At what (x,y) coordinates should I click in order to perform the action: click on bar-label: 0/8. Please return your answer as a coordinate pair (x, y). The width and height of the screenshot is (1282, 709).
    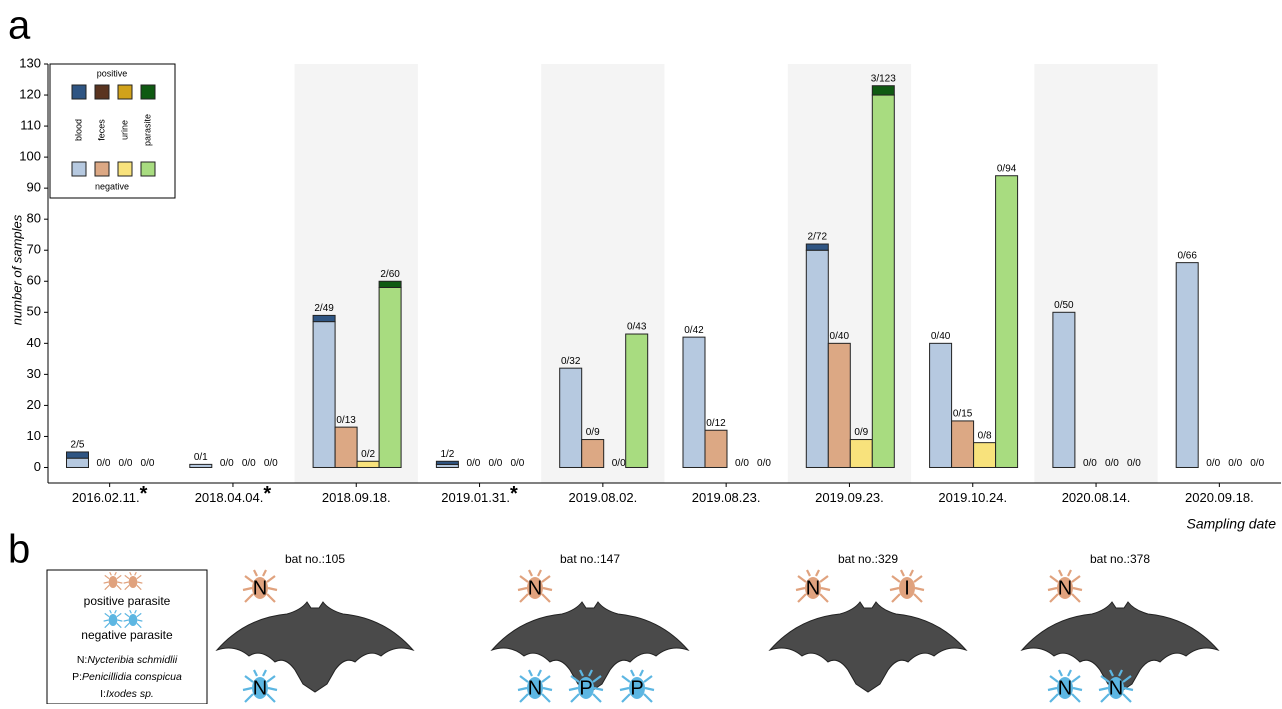
    Looking at the image, I should click on (985, 435).